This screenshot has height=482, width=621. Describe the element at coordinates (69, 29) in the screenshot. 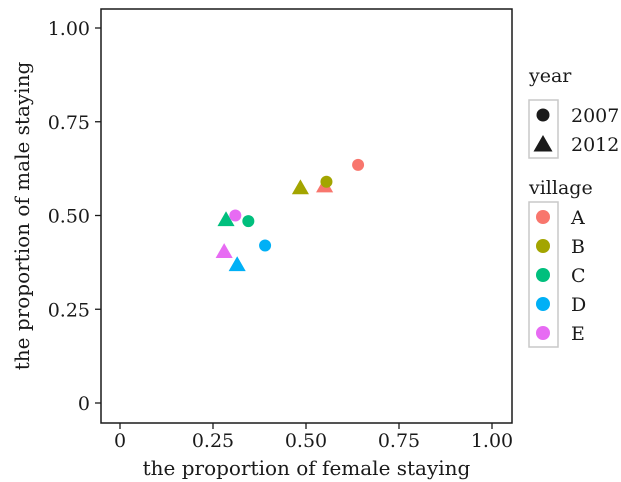

I see `y-tick-label: 1.00` at that location.